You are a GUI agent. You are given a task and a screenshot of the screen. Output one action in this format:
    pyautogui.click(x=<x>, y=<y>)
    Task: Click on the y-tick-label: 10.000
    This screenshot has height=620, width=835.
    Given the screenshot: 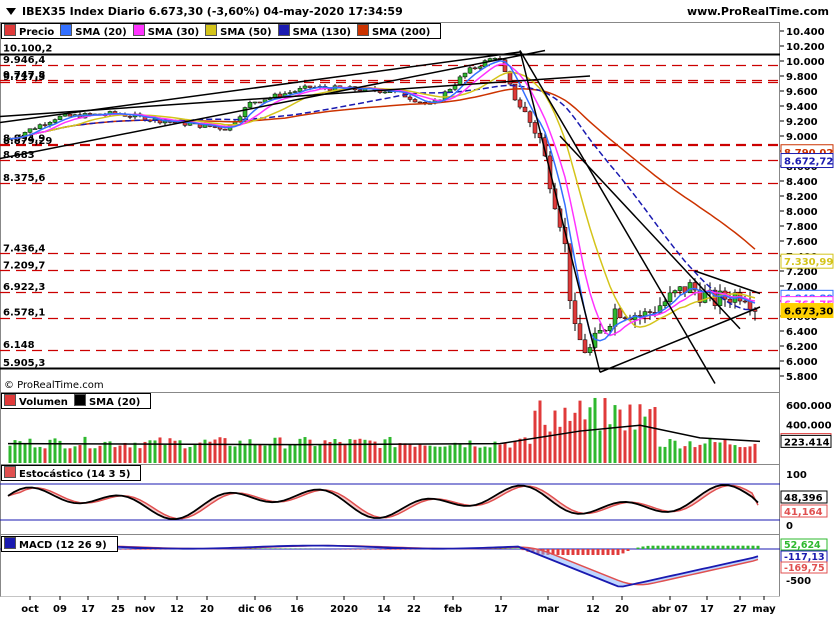 What is the action you would take?
    pyautogui.click(x=805, y=62)
    